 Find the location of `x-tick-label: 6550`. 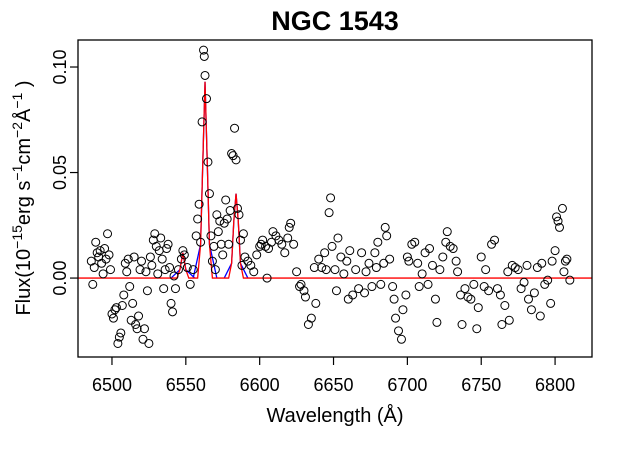

x-tick-label: 6550 is located at coordinates (186, 385).